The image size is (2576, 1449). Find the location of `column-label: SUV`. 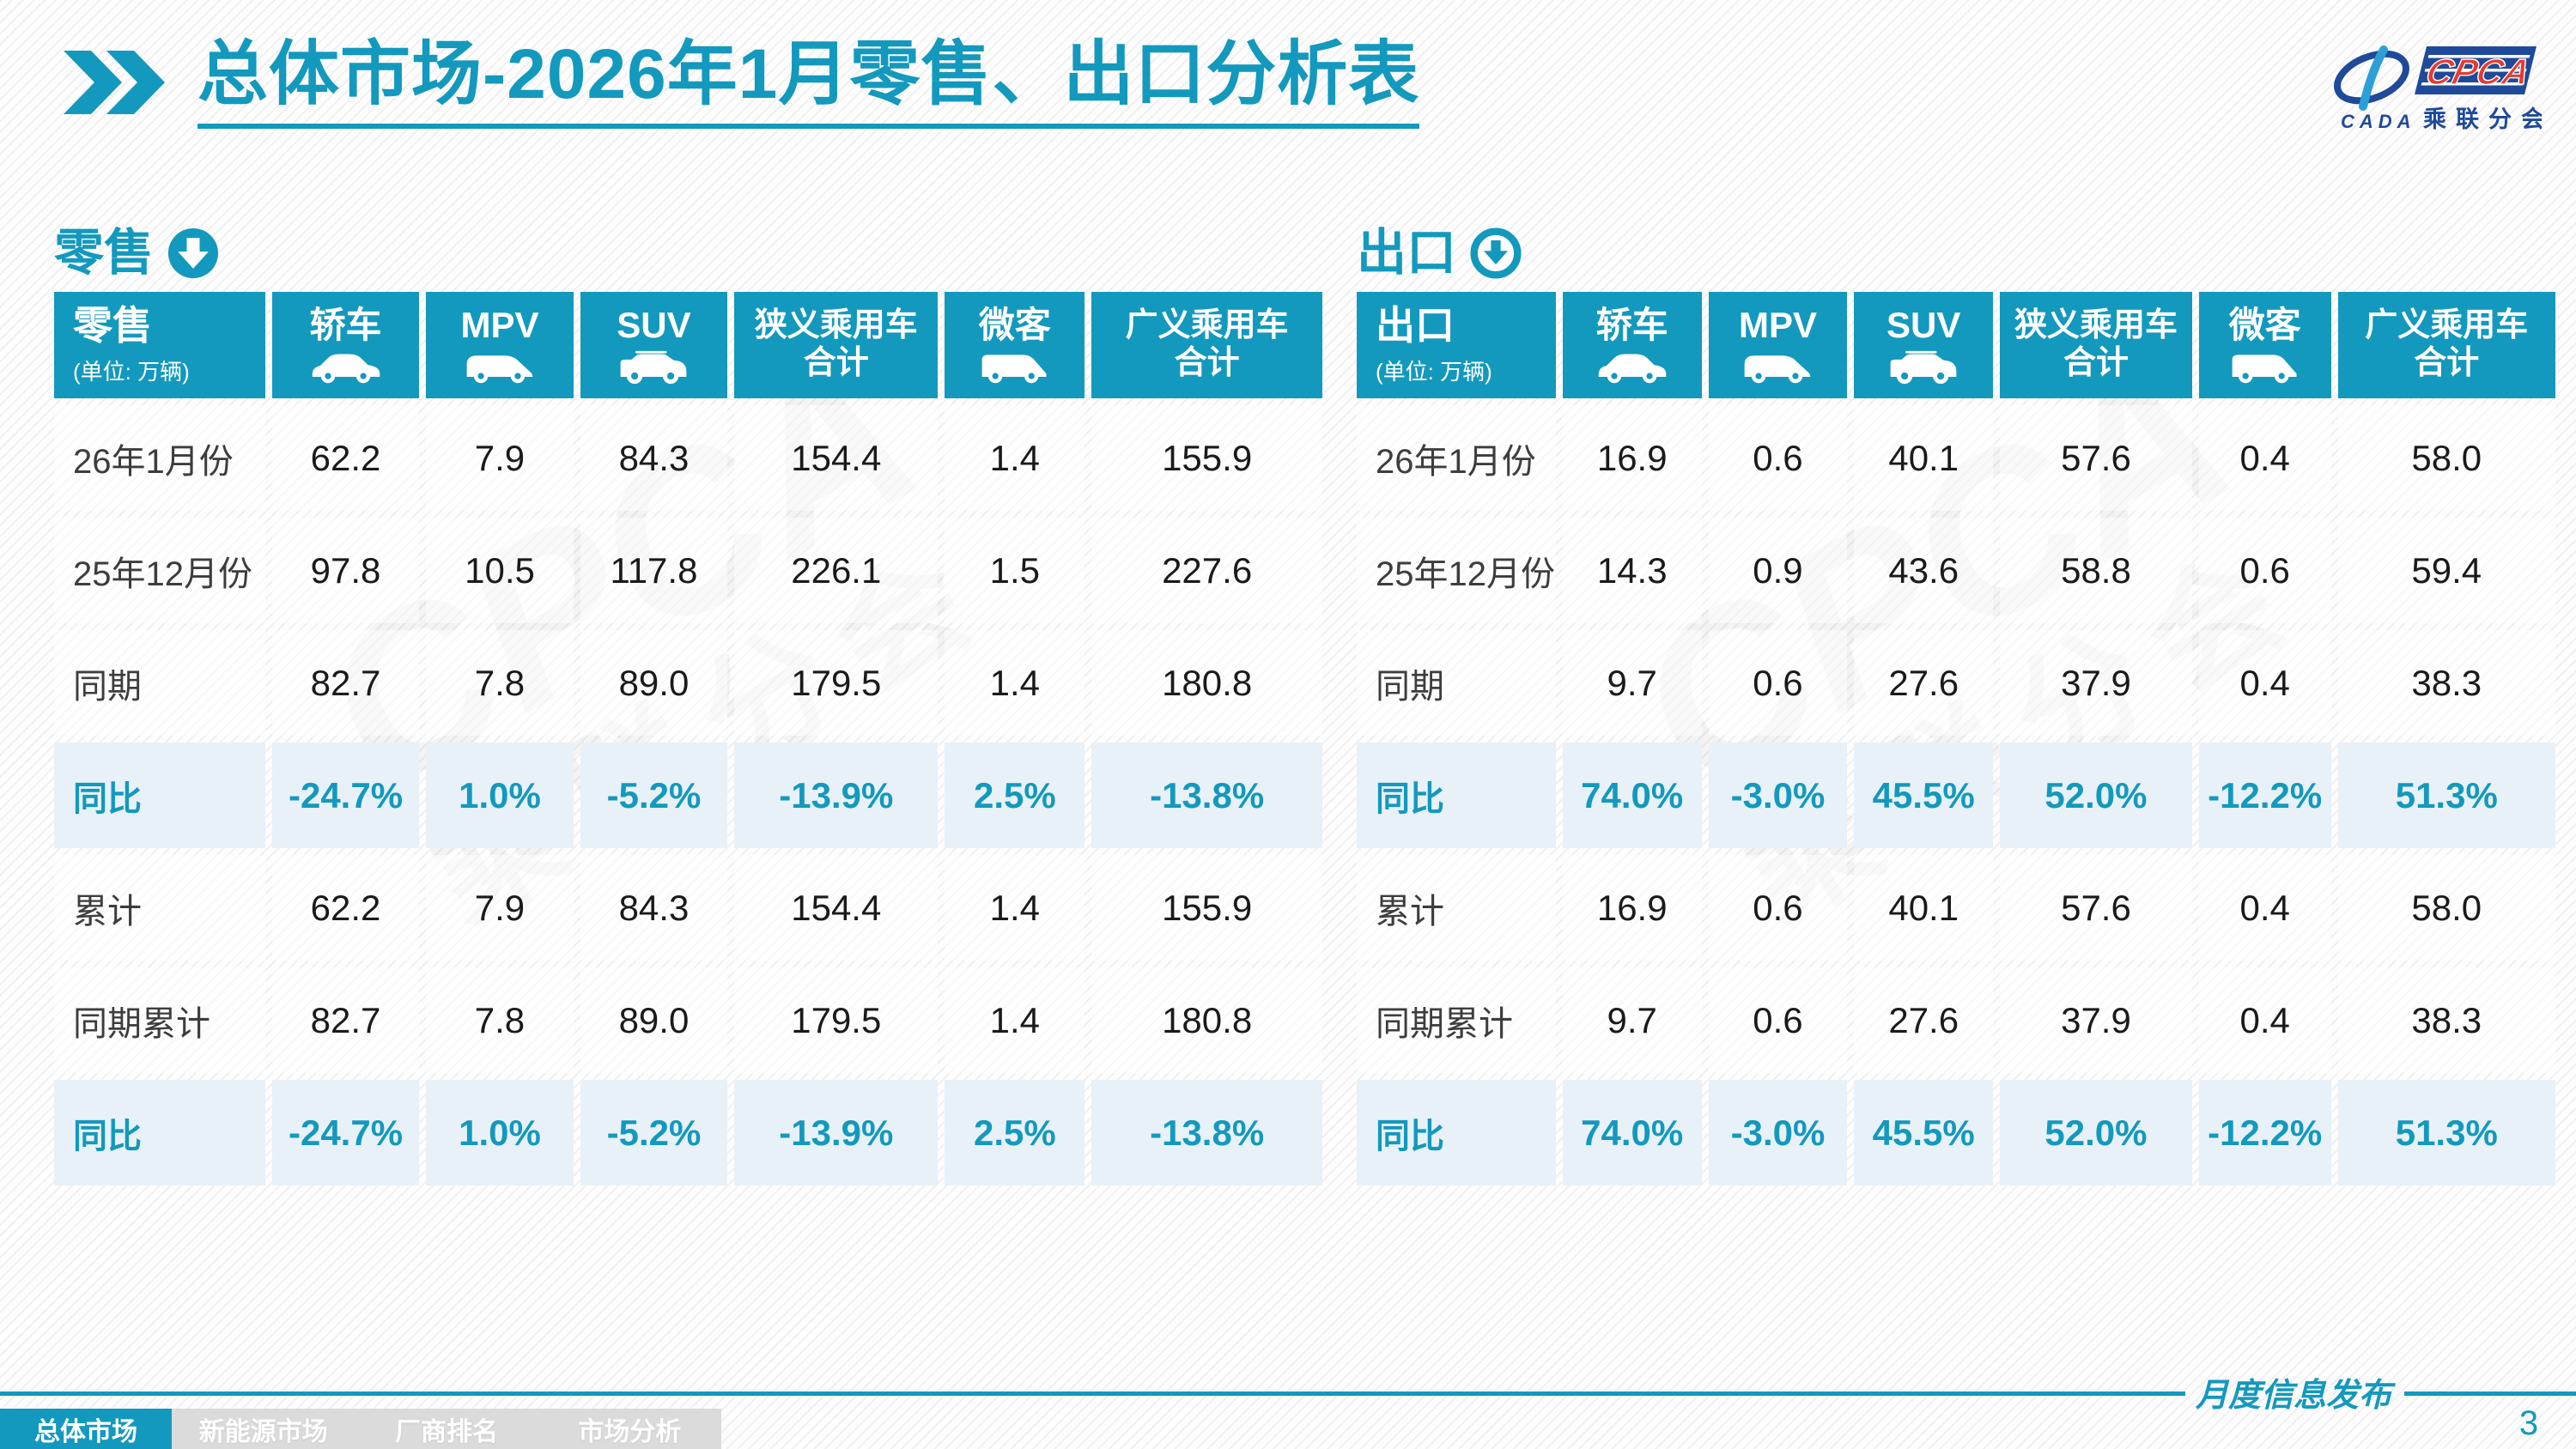

column-label: SUV is located at coordinates (654, 324).